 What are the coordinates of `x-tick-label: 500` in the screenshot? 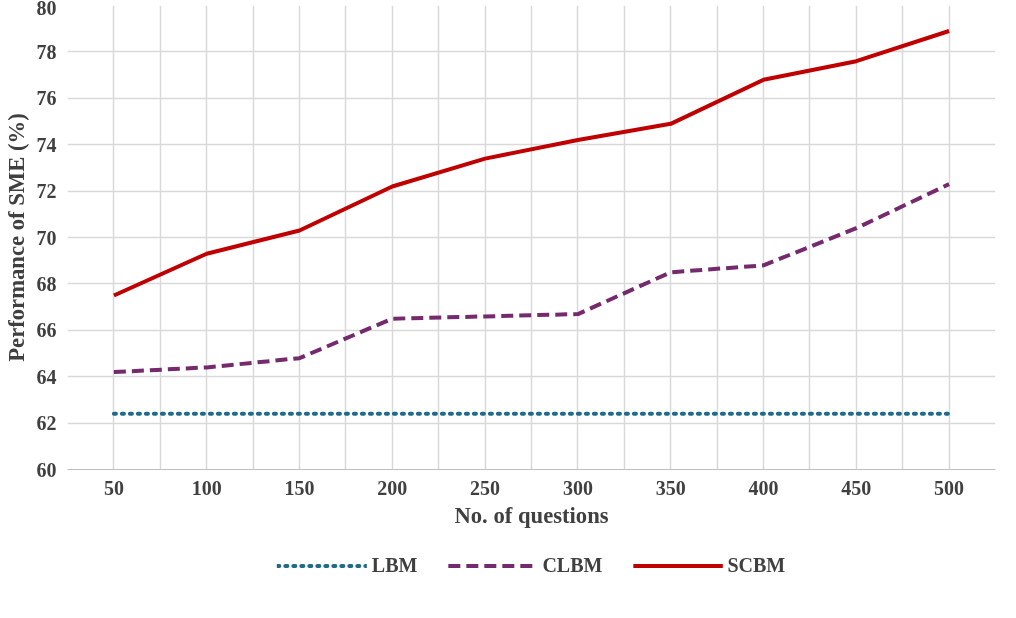 It's located at (949, 487).